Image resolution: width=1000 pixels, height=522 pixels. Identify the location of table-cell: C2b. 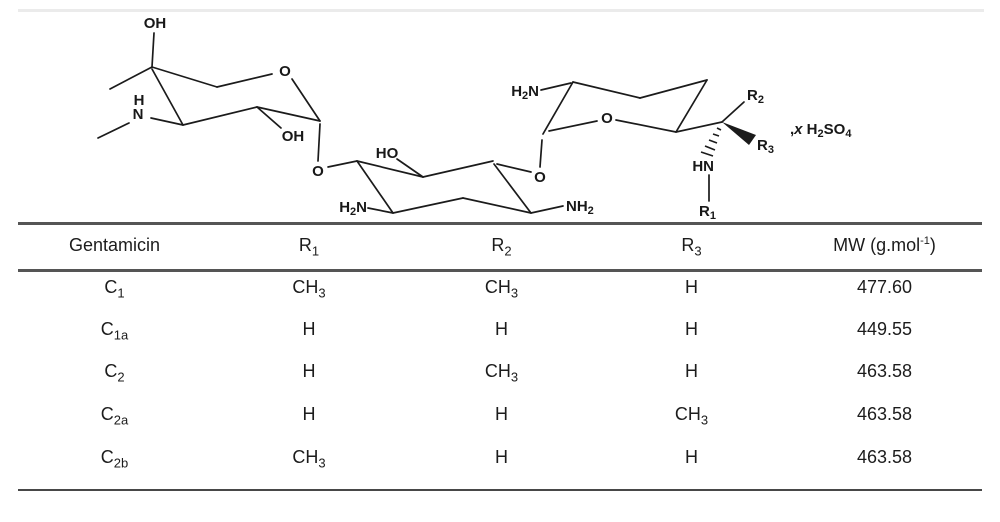
(114, 459).